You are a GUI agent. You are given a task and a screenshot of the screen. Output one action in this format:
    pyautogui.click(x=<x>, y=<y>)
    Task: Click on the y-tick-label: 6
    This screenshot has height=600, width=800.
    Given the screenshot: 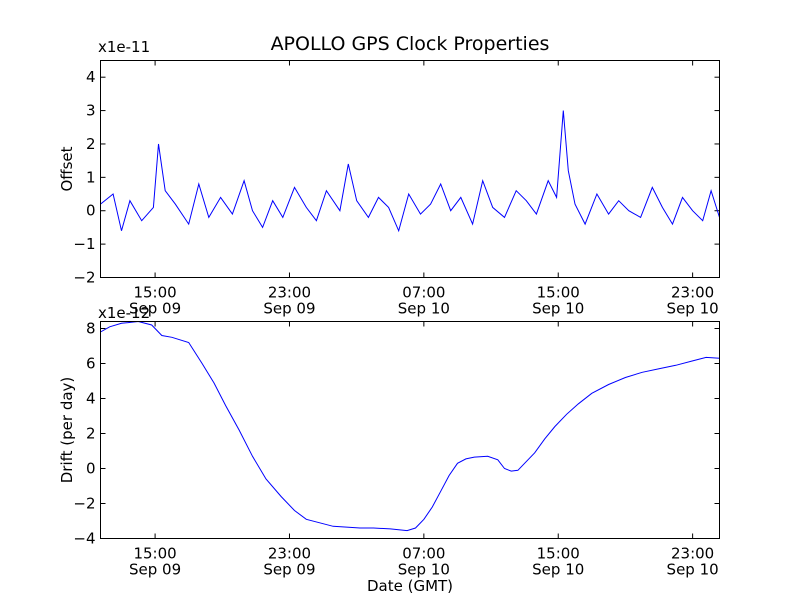 What is the action you would take?
    pyautogui.click(x=91, y=364)
    